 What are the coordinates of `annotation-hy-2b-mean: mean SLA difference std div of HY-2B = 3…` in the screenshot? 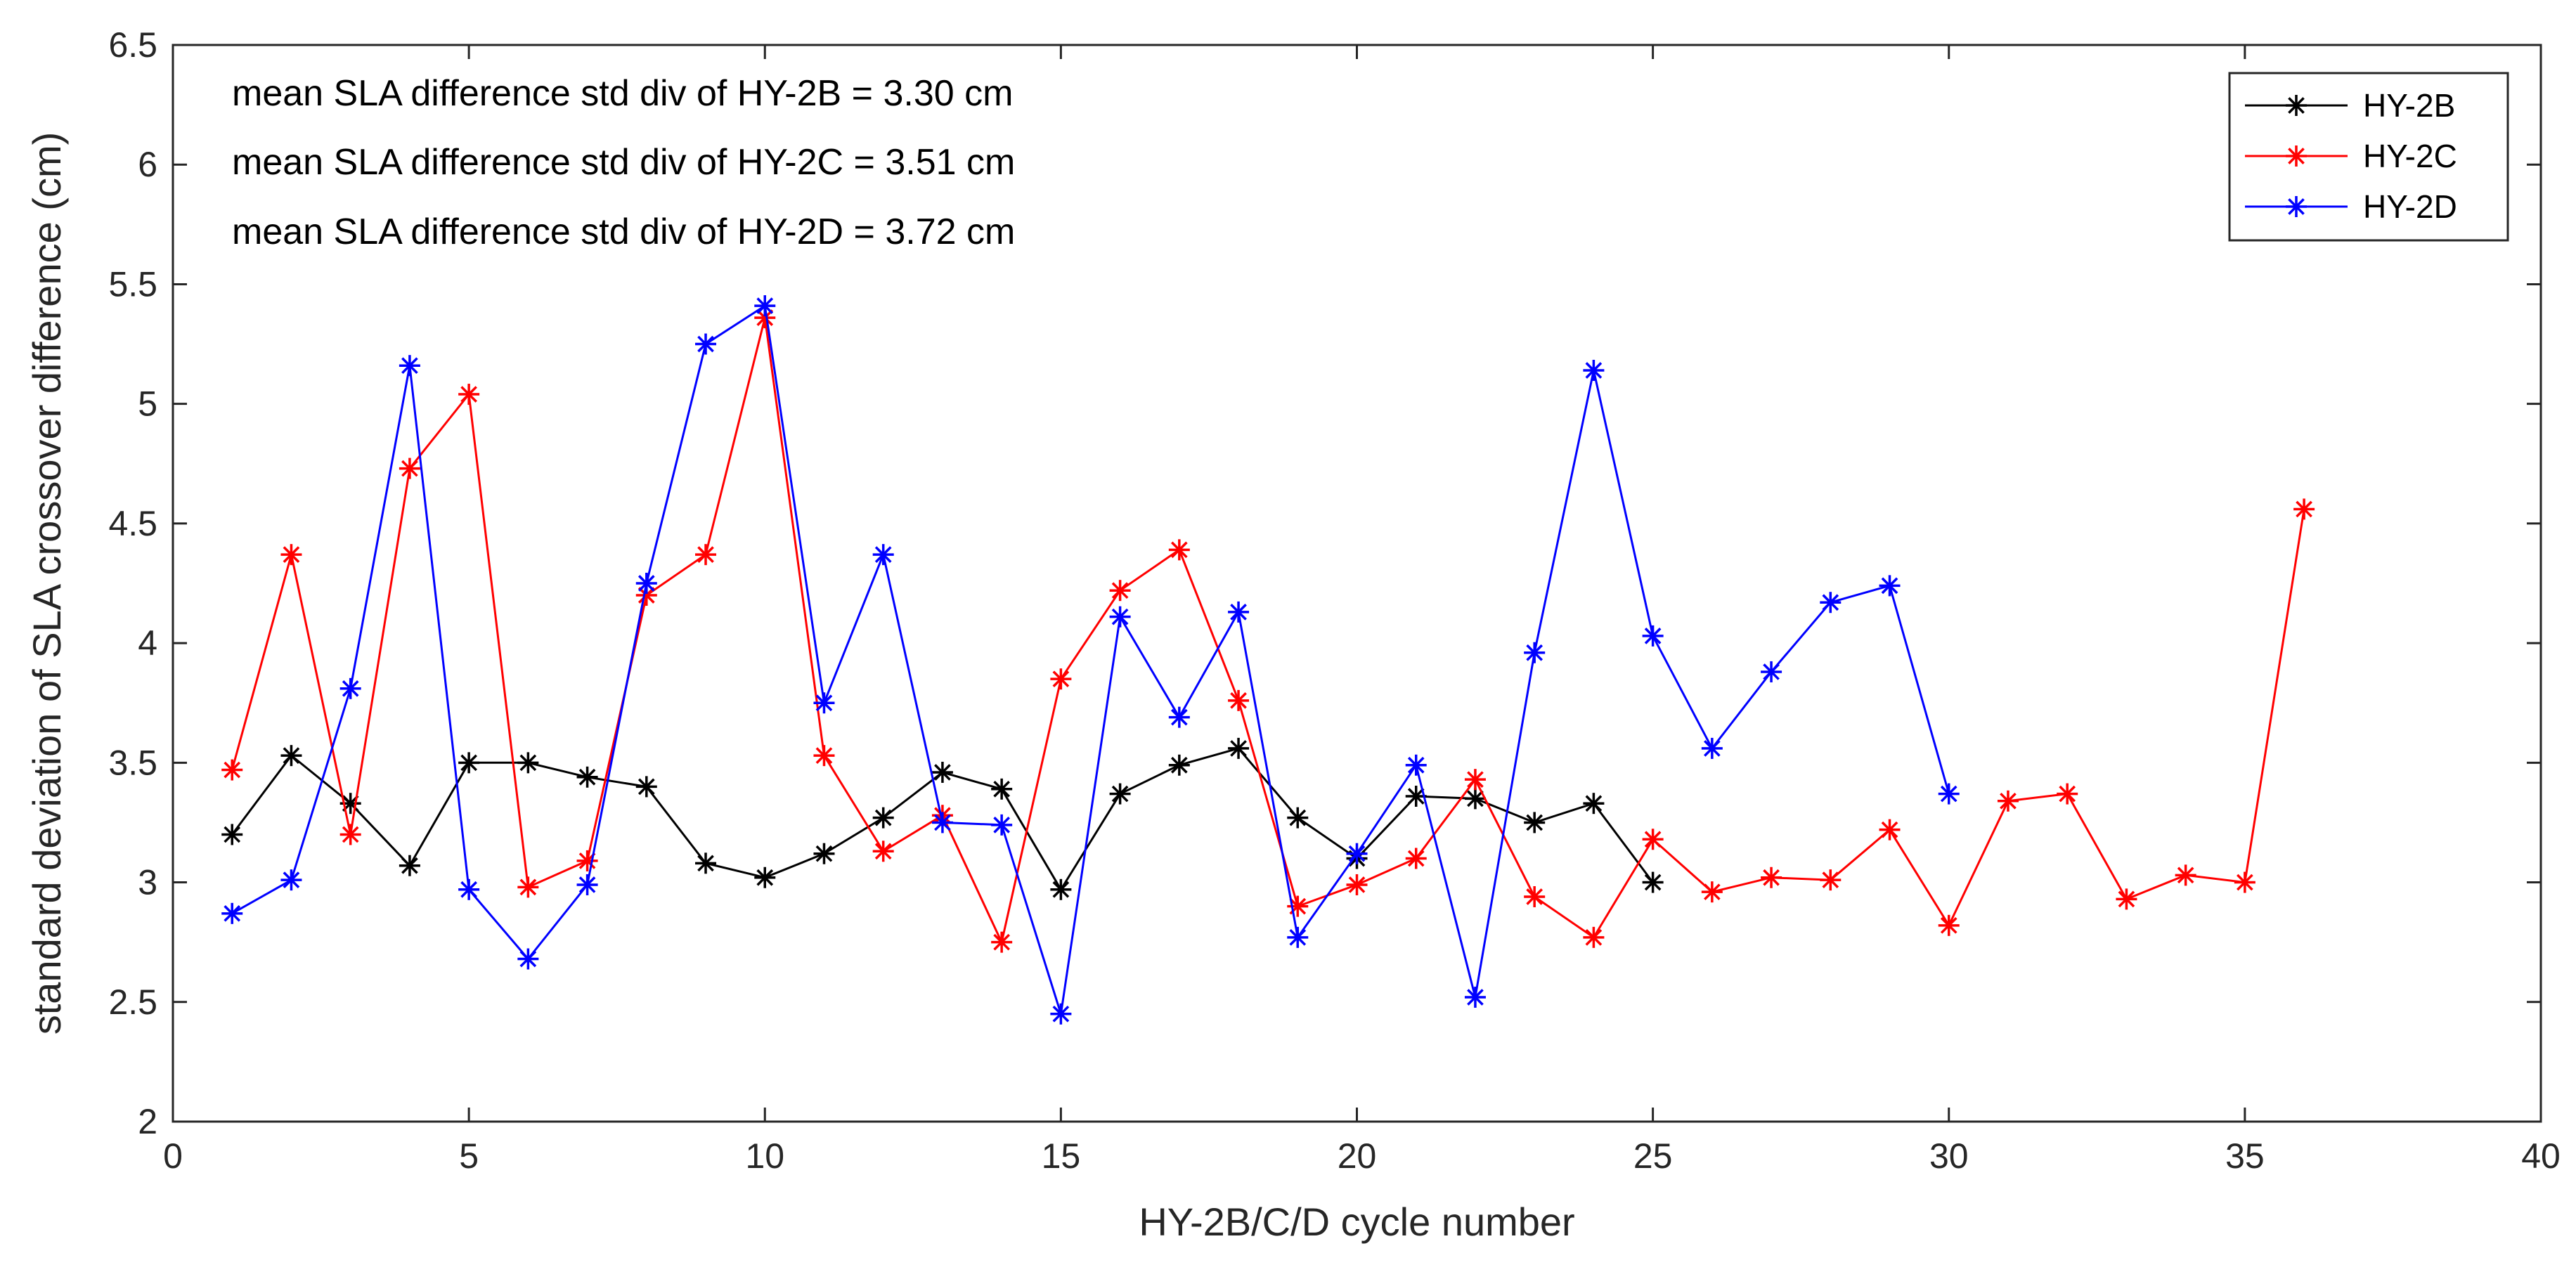 It's located at (623, 94).